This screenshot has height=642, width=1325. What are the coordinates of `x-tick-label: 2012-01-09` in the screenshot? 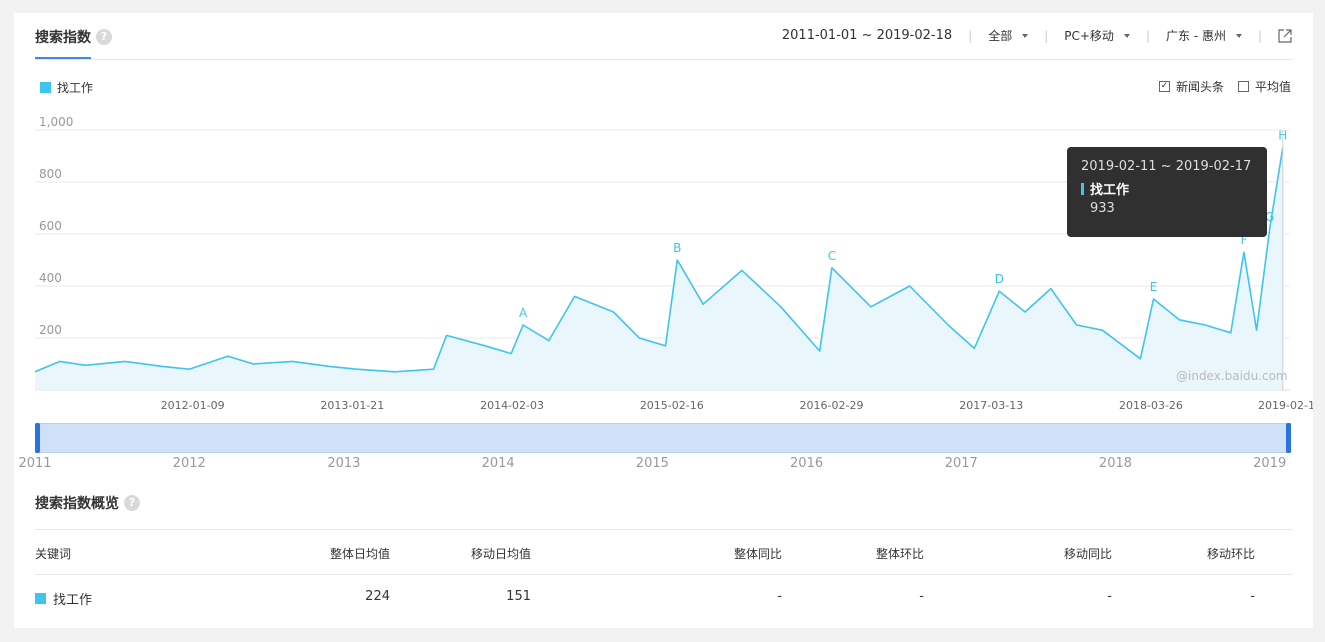 It's located at (193, 405).